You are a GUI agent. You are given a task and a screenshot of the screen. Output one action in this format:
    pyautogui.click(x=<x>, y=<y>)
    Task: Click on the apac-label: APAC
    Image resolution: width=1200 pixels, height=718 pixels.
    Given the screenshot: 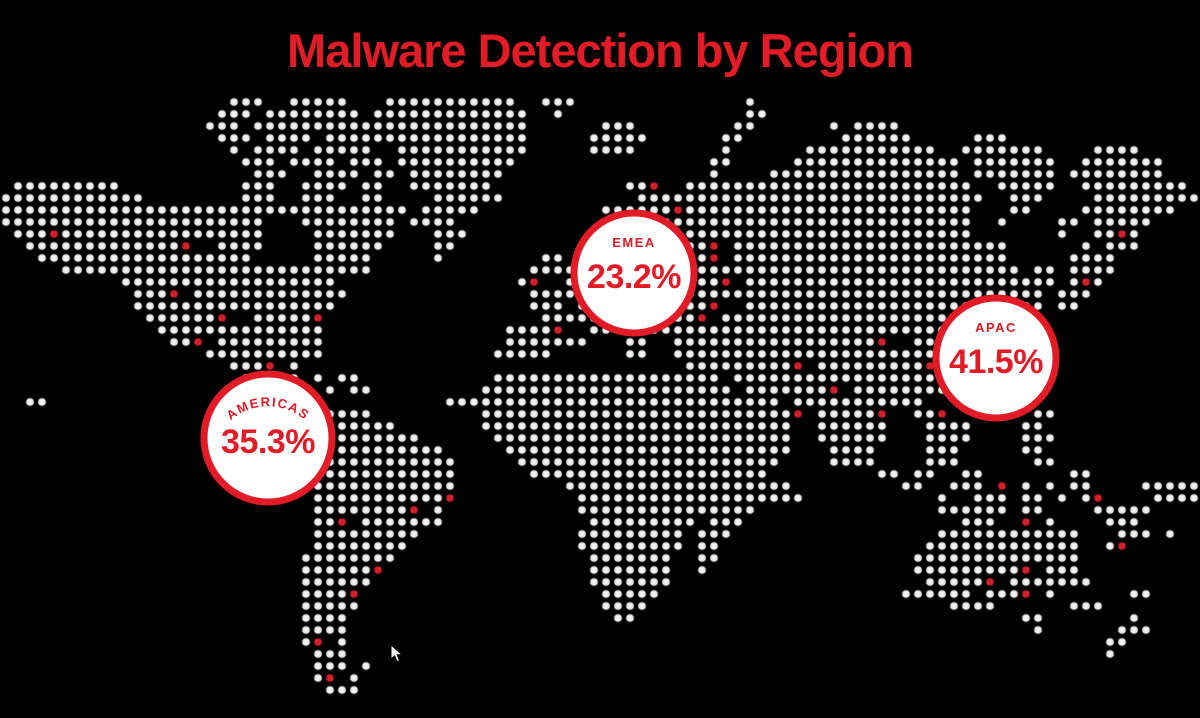 What is the action you would take?
    pyautogui.click(x=996, y=327)
    